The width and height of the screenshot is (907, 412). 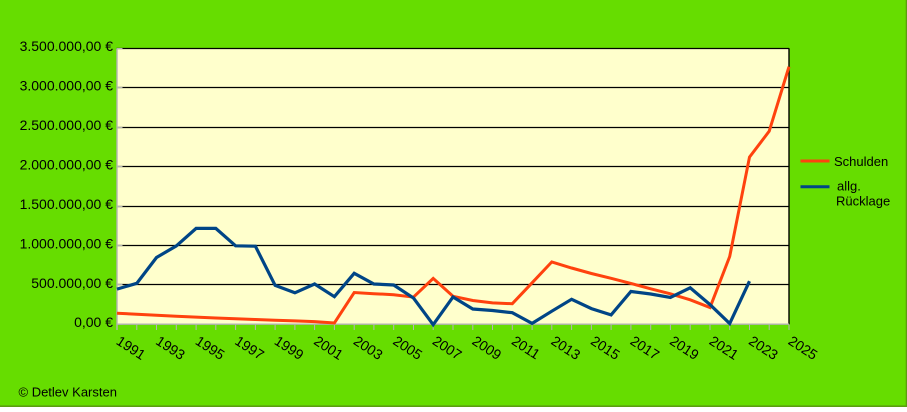 I want to click on svg-text: Rücklage, so click(x=863, y=200).